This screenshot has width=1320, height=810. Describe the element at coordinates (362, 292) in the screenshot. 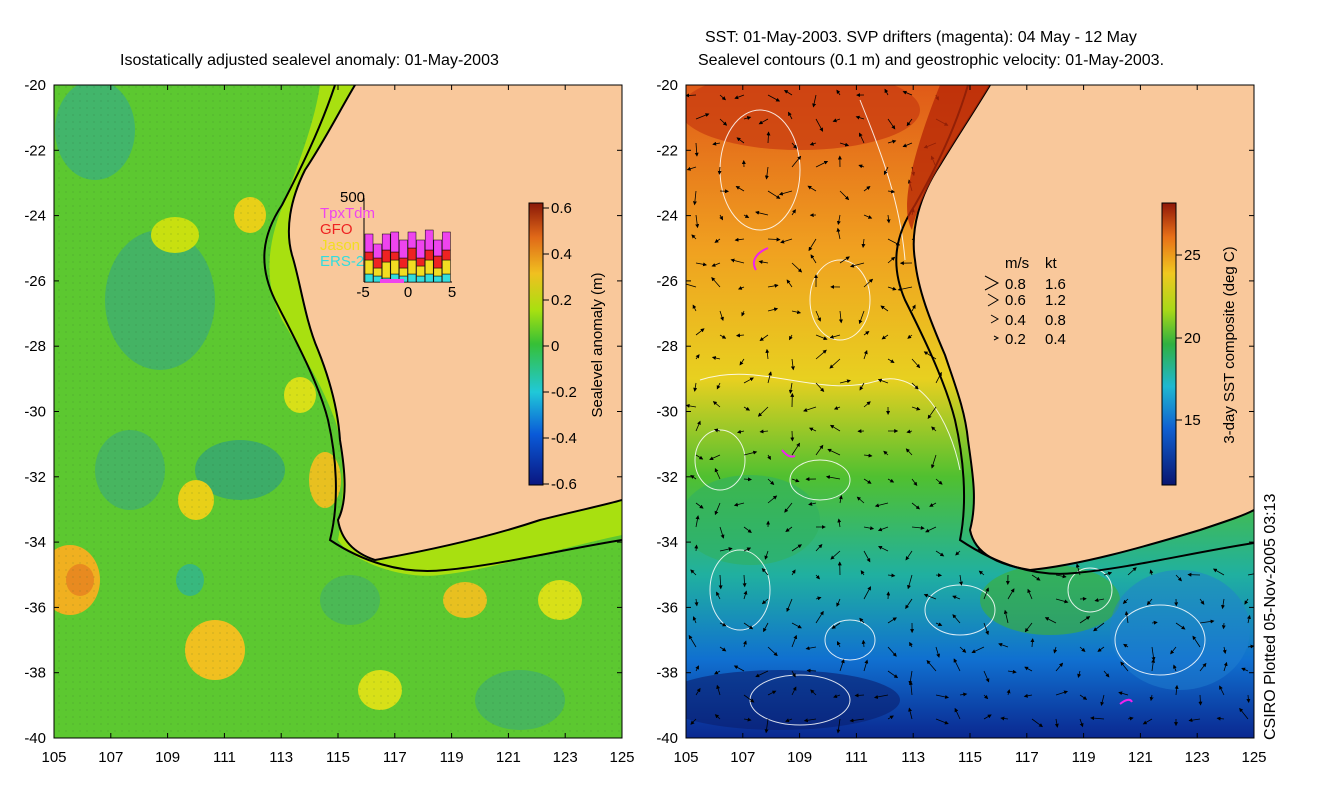

I see `inset-x-tick-neg5: -5` at that location.